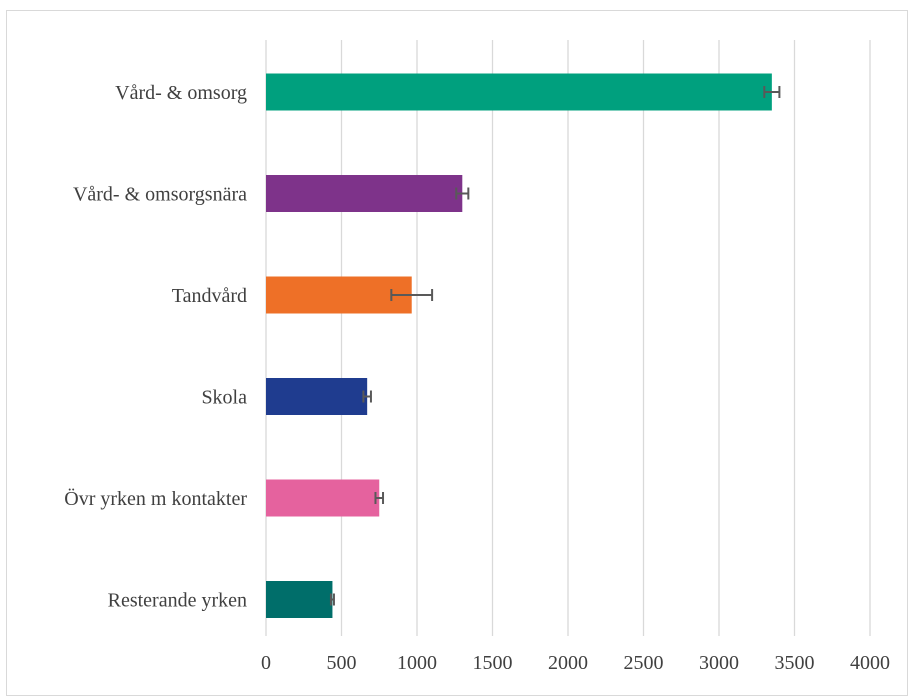  I want to click on x-tick-label: 3500, so click(795, 663).